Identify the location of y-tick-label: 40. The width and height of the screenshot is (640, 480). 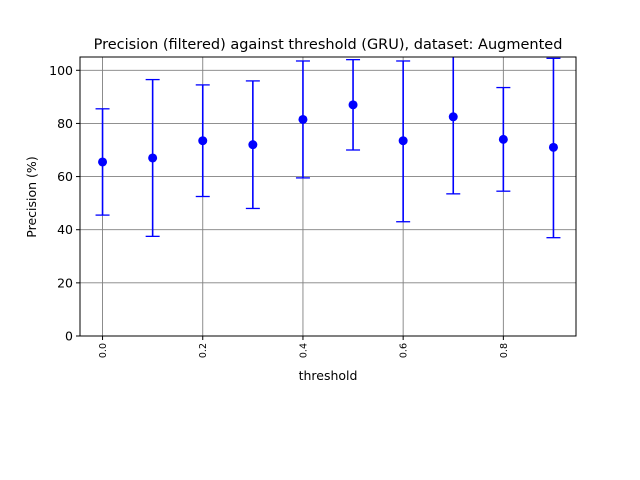
(65, 229).